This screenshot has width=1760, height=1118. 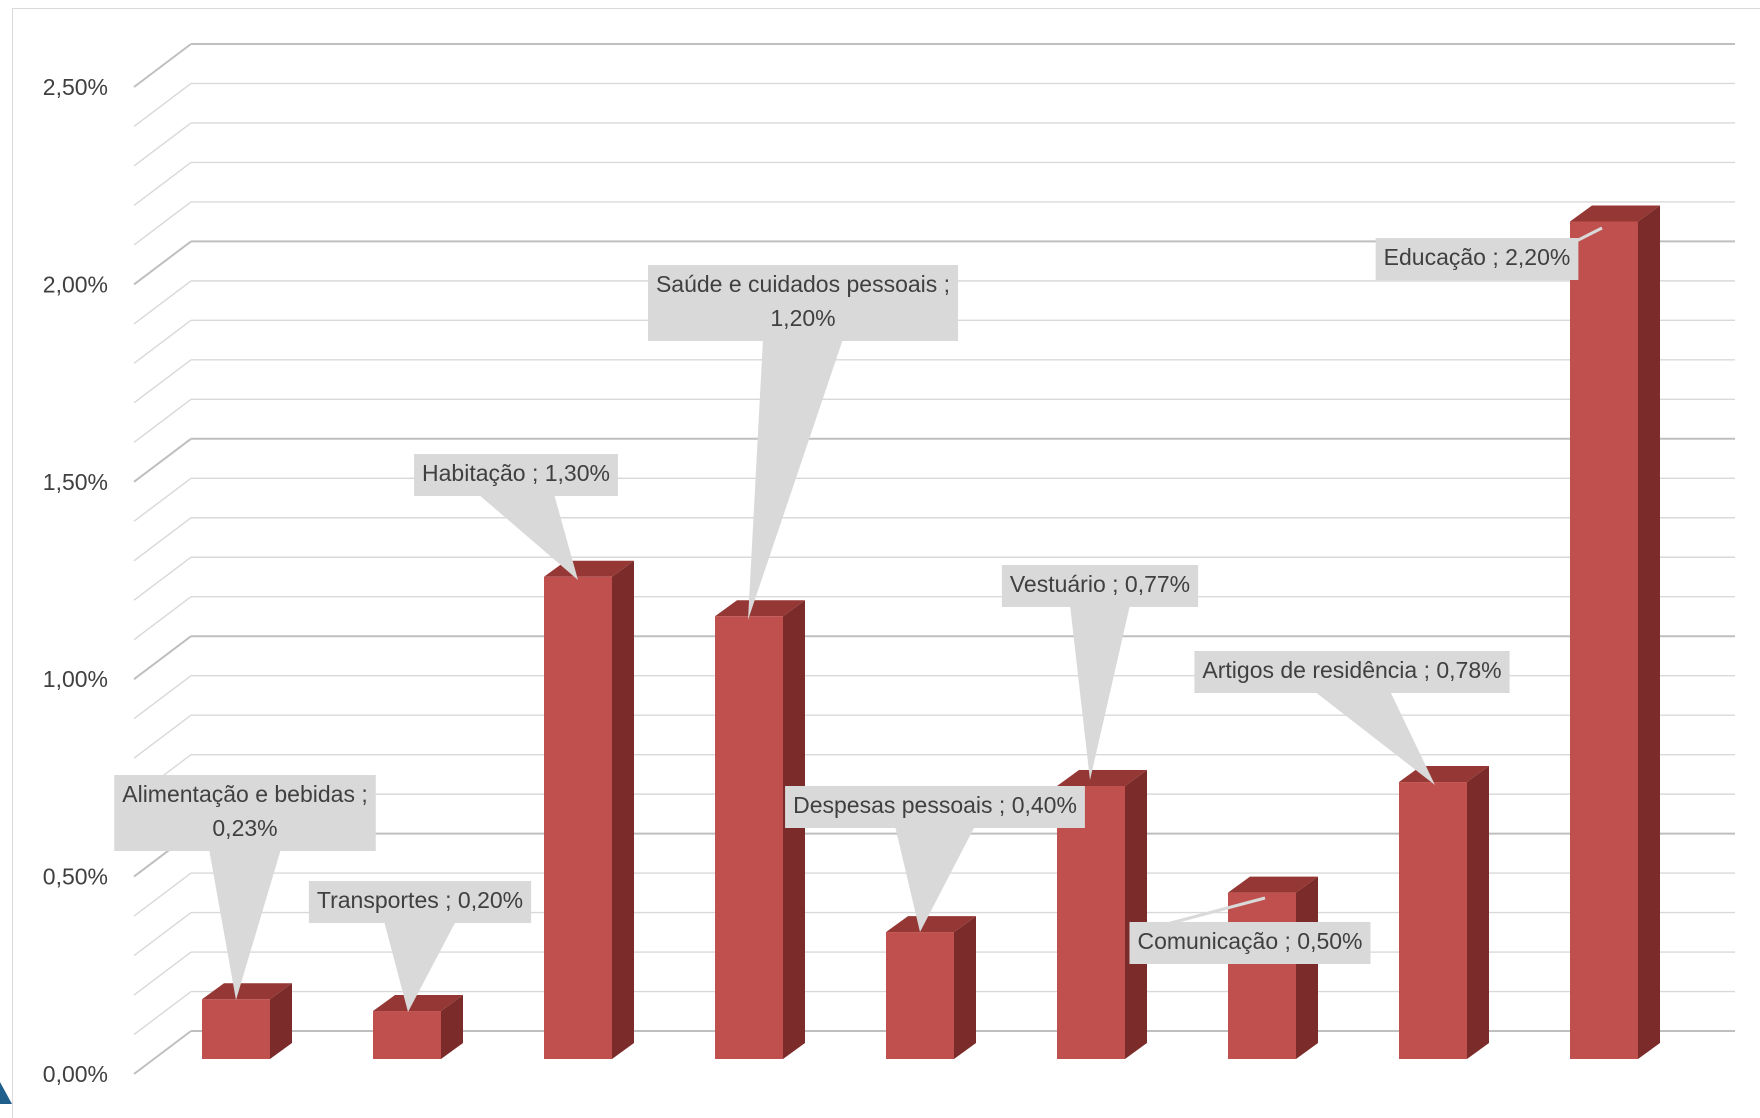 What do you see at coordinates (75, 877) in the screenshot?
I see `y-tick-label: 0,50%` at bounding box center [75, 877].